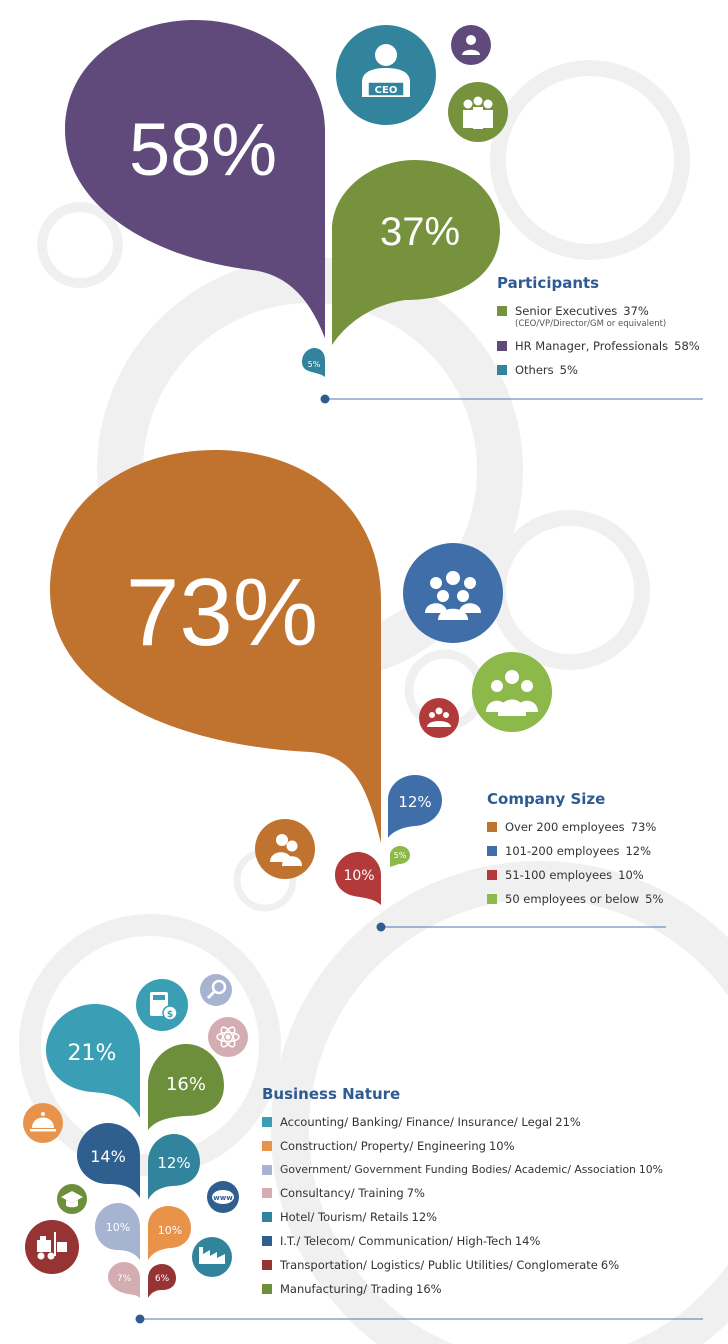  I want to click on ceo-badge-label: CEO, so click(386, 90).